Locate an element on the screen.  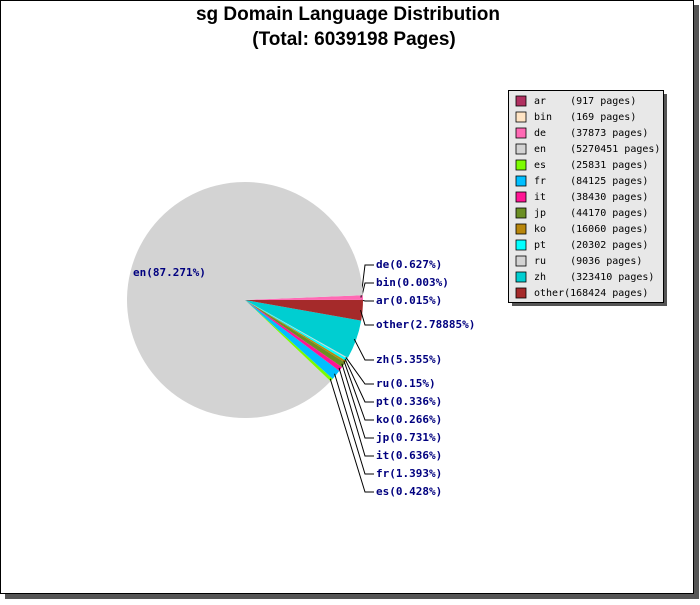
legend-label: jp (44170 pages) is located at coordinates (591, 213).